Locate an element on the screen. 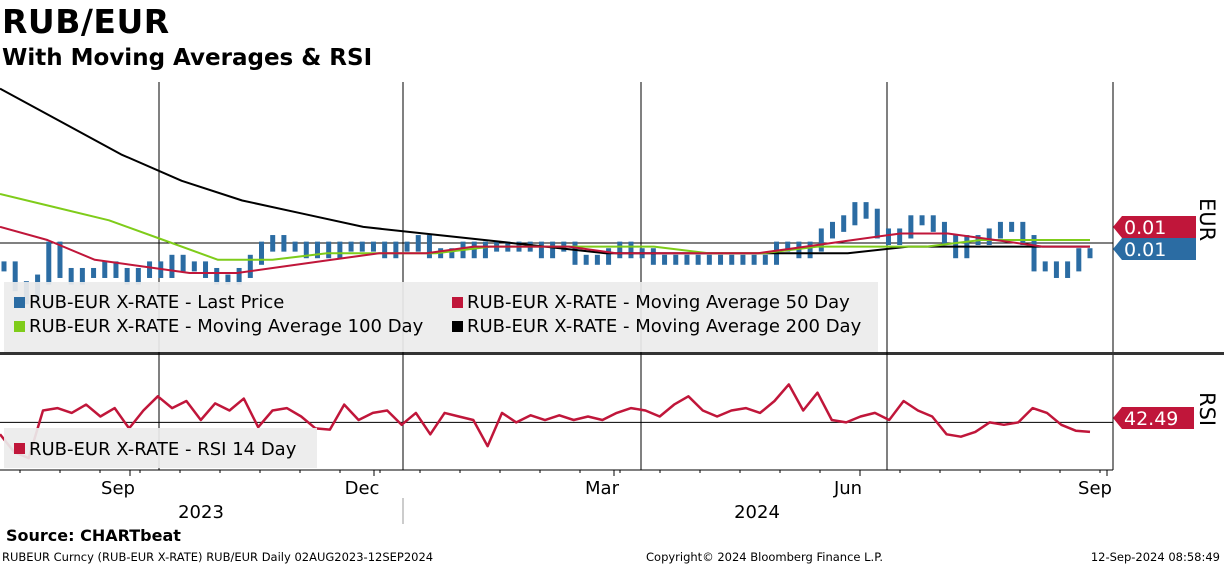  ma100-line is located at coordinates (545, 227).